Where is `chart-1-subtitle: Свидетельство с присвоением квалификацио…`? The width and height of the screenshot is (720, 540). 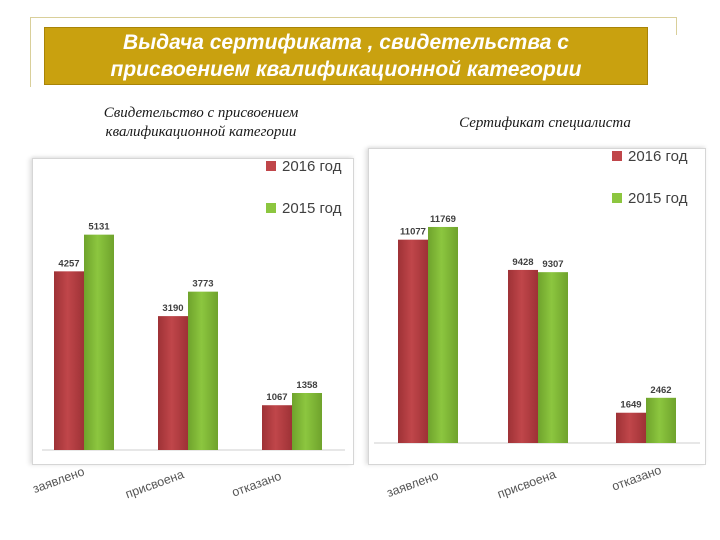 chart-1-subtitle: Свидетельство с присвоением квалификацио… is located at coordinates (201, 123).